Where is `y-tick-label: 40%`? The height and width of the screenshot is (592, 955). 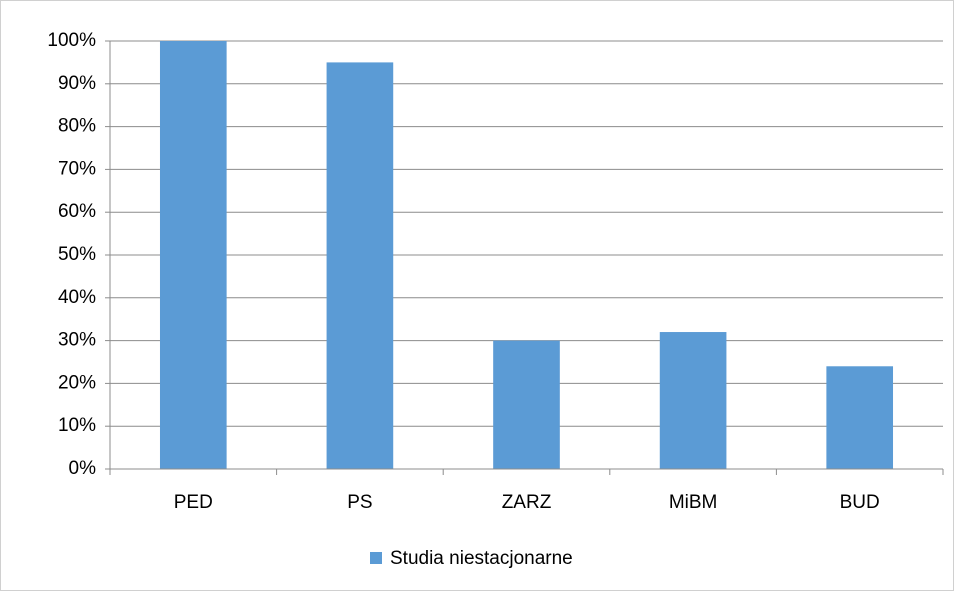
y-tick-label: 40% is located at coordinates (77, 297).